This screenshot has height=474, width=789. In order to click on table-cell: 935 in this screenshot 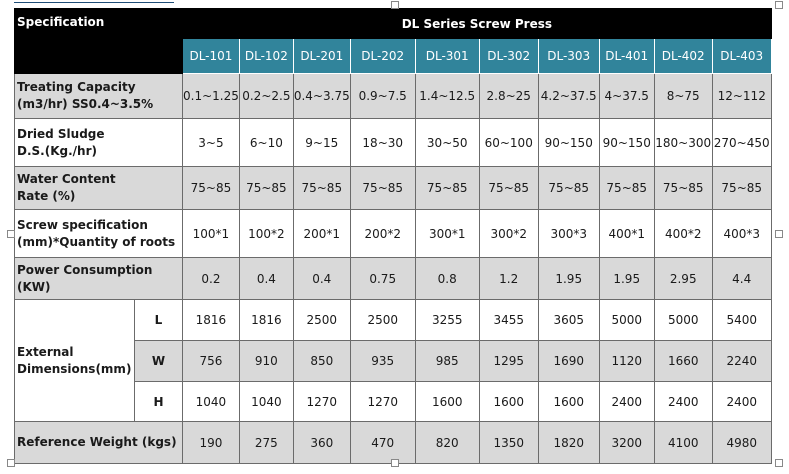, I will do `click(382, 361)`.